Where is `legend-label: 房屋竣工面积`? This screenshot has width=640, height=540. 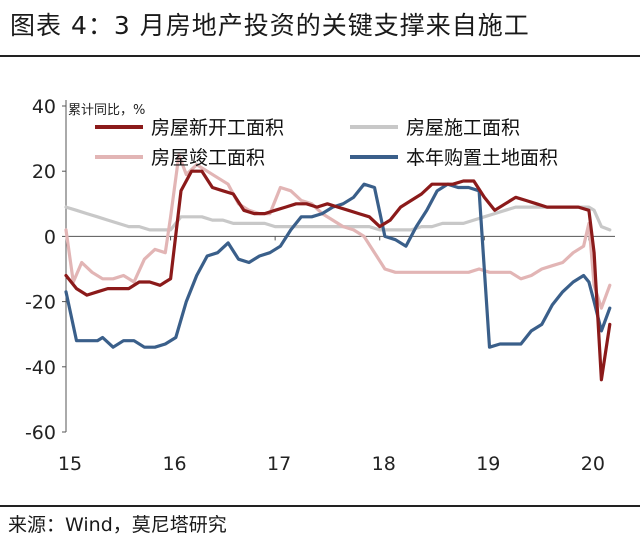
legend-label: 房屋竣工面积 is located at coordinates (208, 158).